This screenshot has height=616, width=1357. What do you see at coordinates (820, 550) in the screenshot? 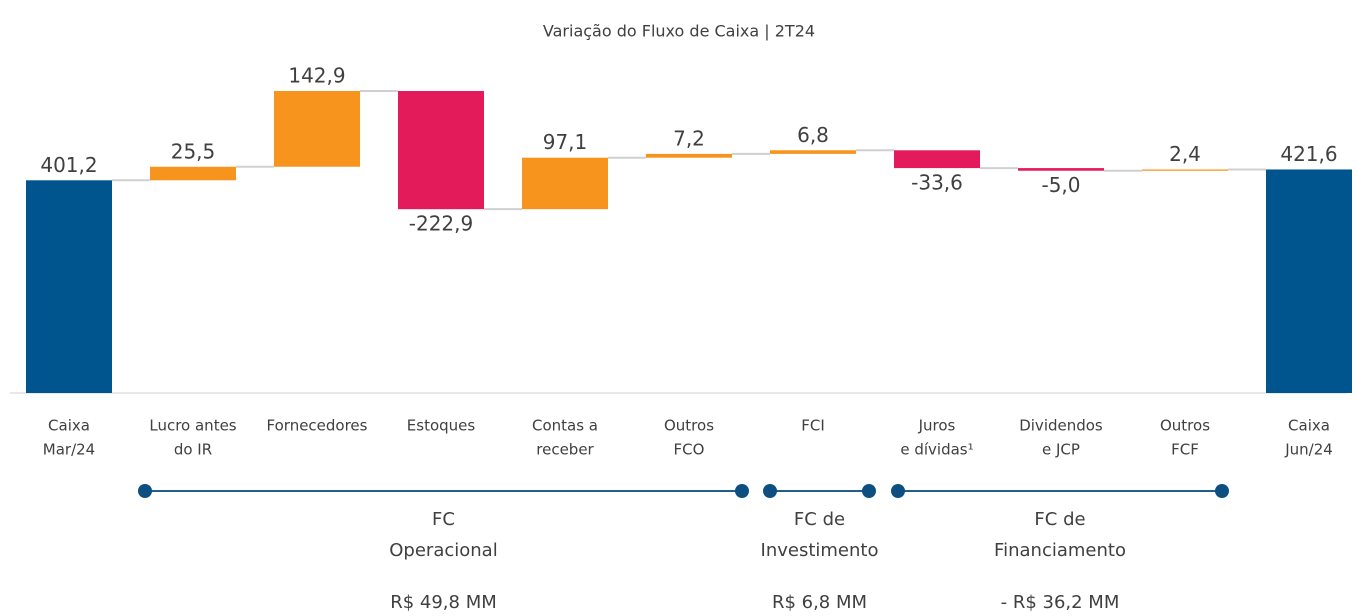
I see `group-label: Investimento` at bounding box center [820, 550].